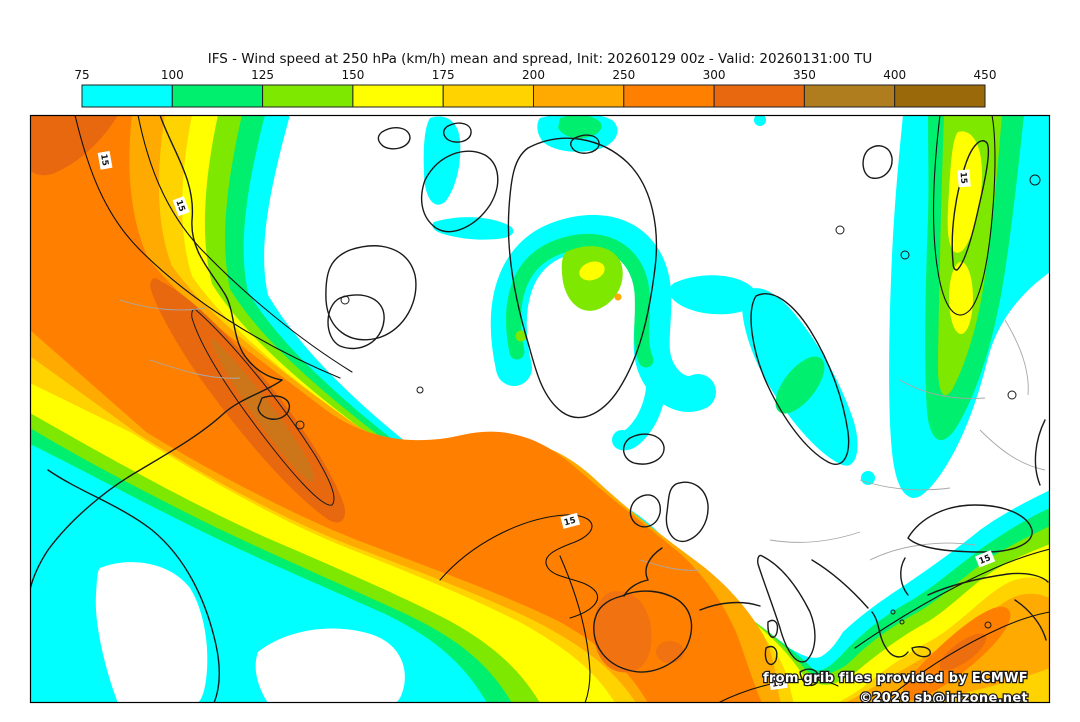 This screenshot has height=722, width=1080. Describe the element at coordinates (371, 293) in the screenshot. I see `hudson-bay` at that location.